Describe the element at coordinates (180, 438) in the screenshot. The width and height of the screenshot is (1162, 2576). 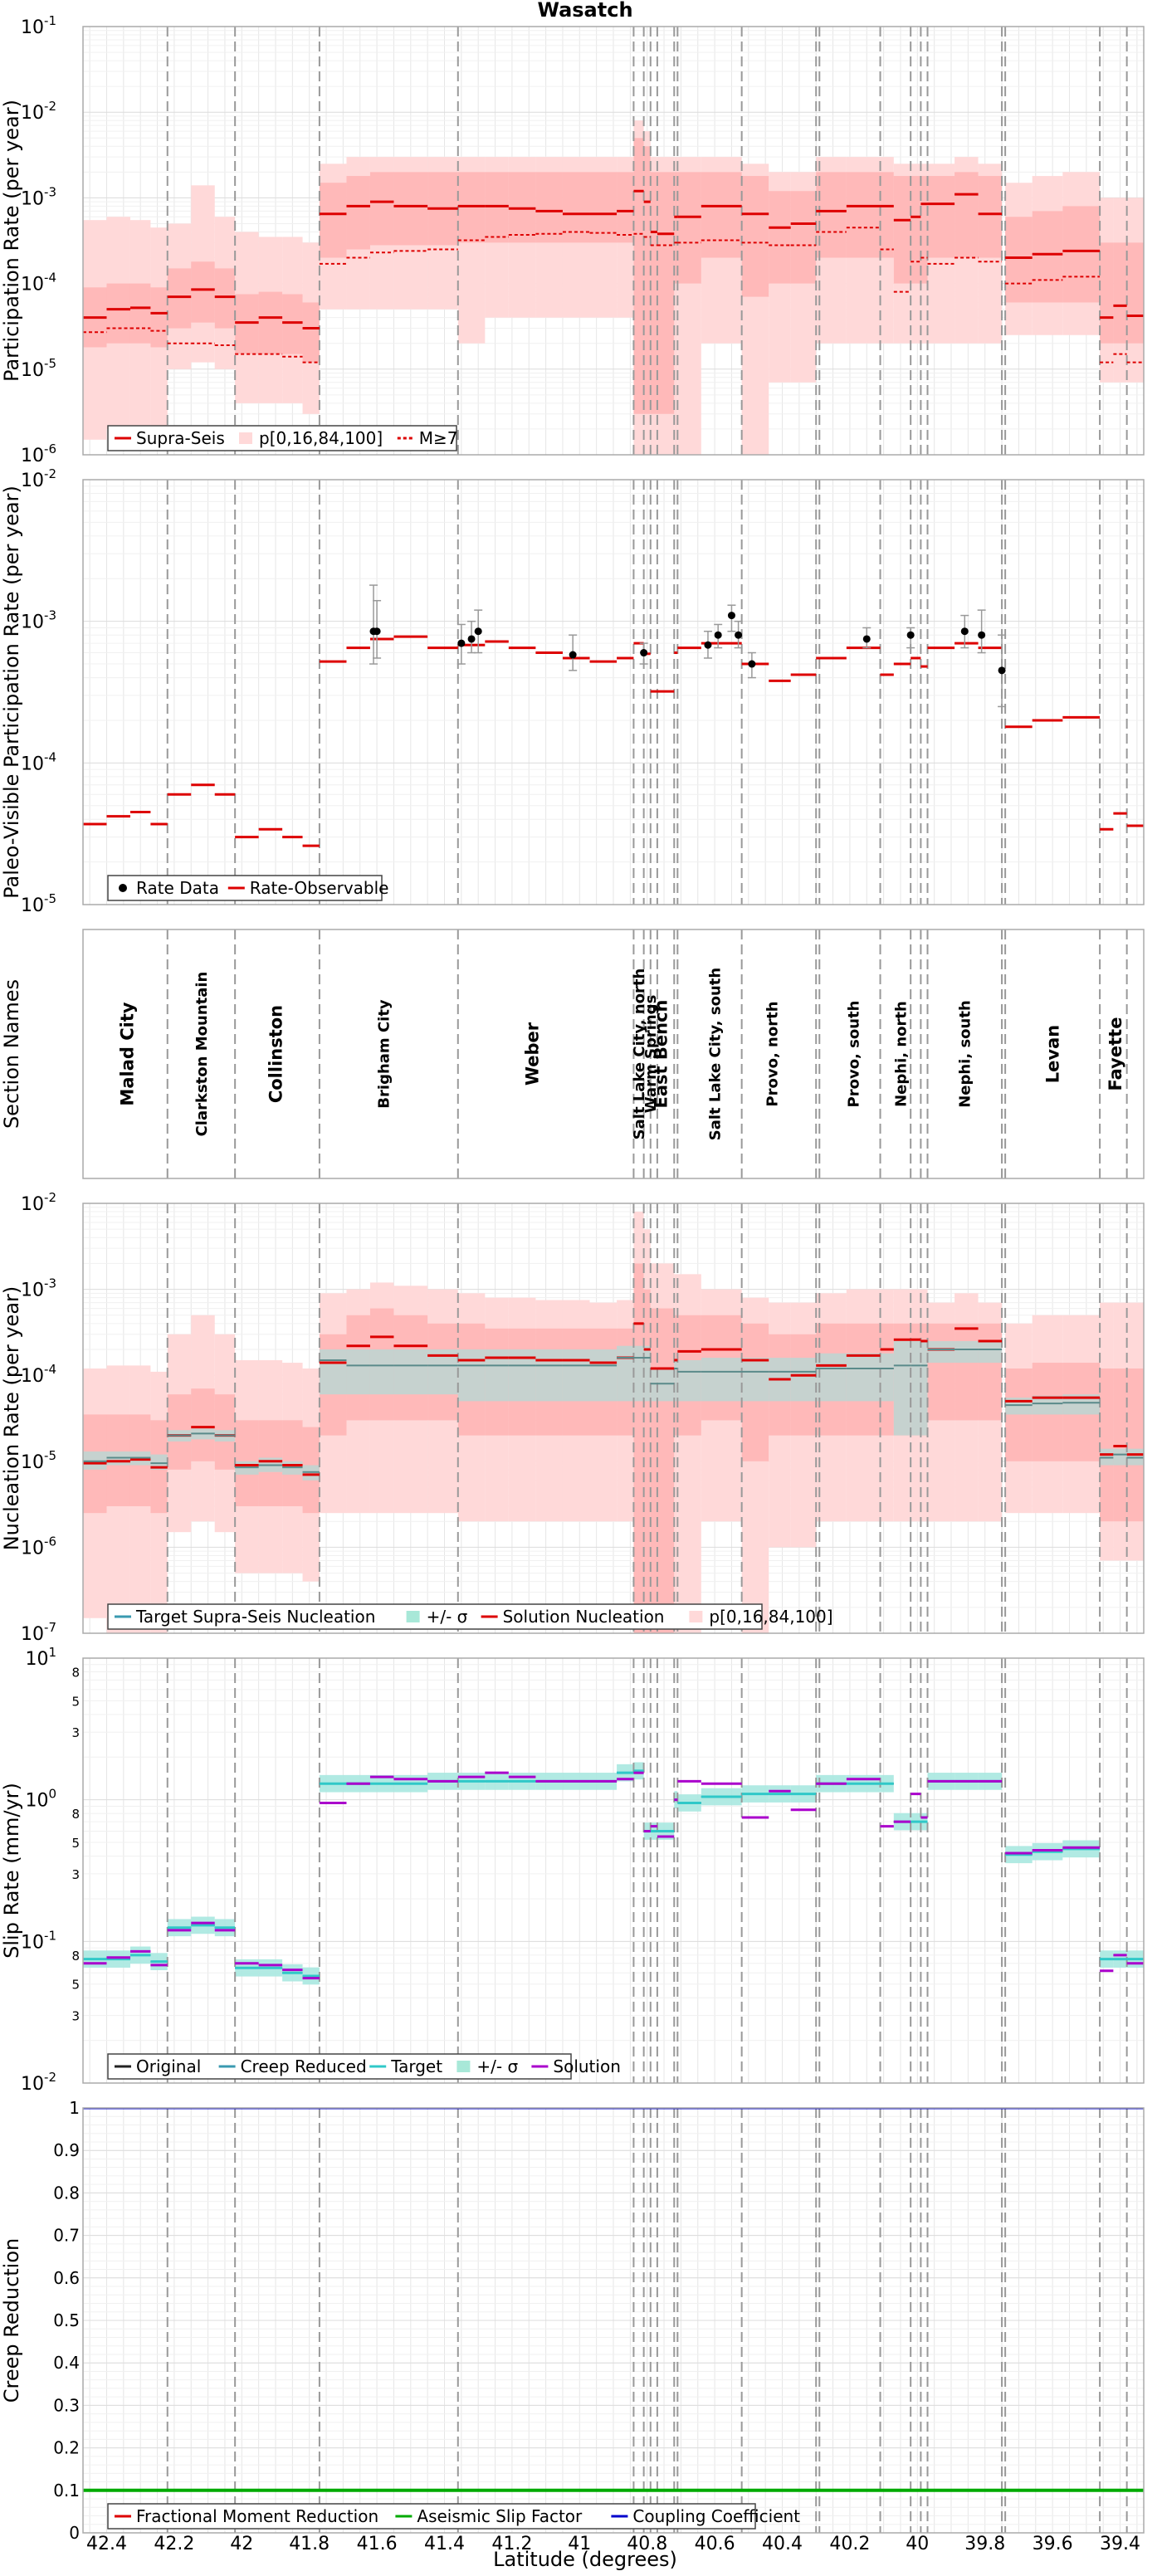
I see `legend-label: Supra-Seis` at that location.